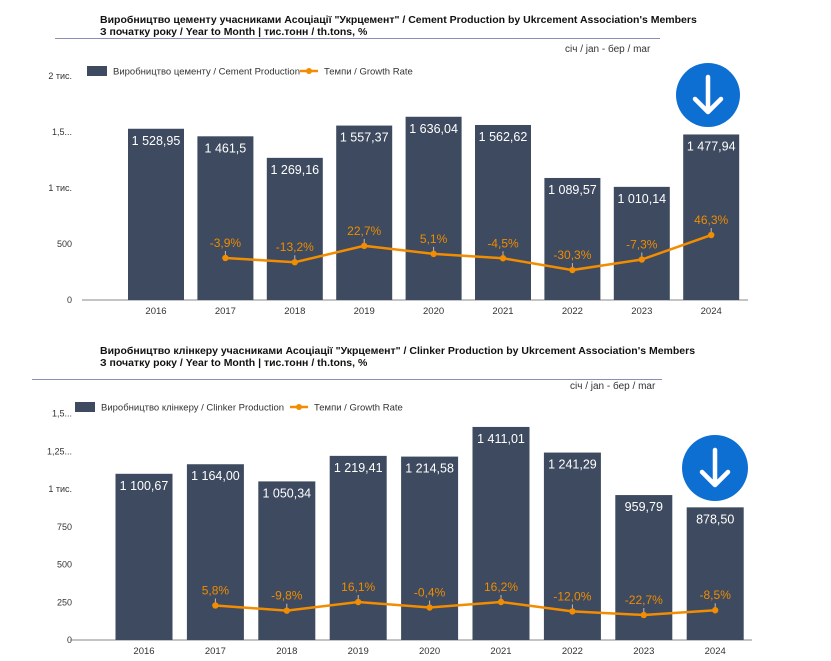 Image resolution: width=831 pixels, height=661 pixels. I want to click on chart2-legend-line-marker, so click(299, 407).